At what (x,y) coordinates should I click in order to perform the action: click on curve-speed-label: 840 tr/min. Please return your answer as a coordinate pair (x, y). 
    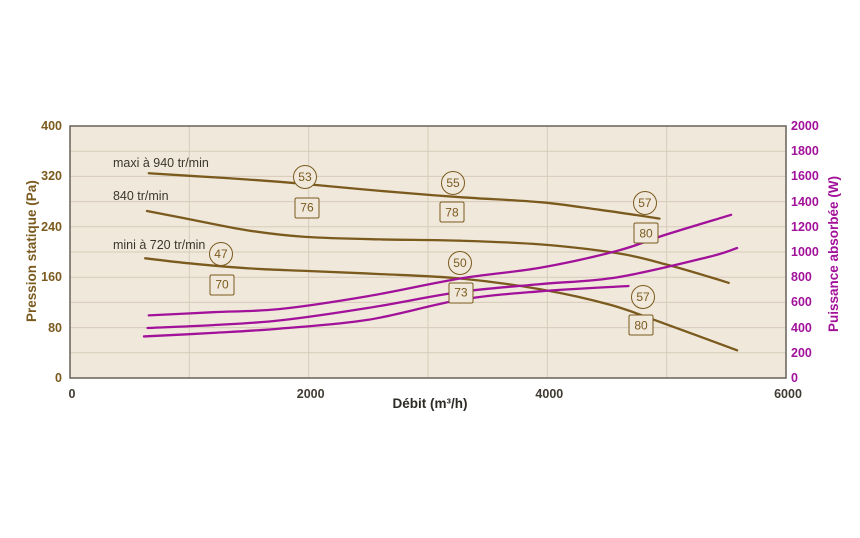
    Looking at the image, I should click on (140, 195).